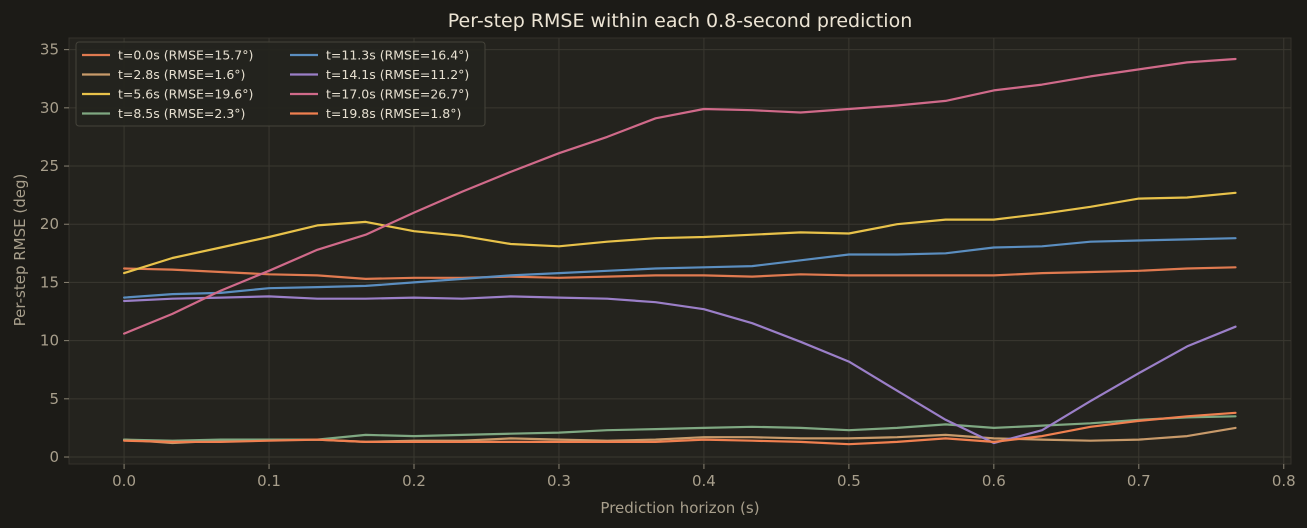 The height and width of the screenshot is (528, 1307). I want to click on y-tick-label: 35, so click(49, 50).